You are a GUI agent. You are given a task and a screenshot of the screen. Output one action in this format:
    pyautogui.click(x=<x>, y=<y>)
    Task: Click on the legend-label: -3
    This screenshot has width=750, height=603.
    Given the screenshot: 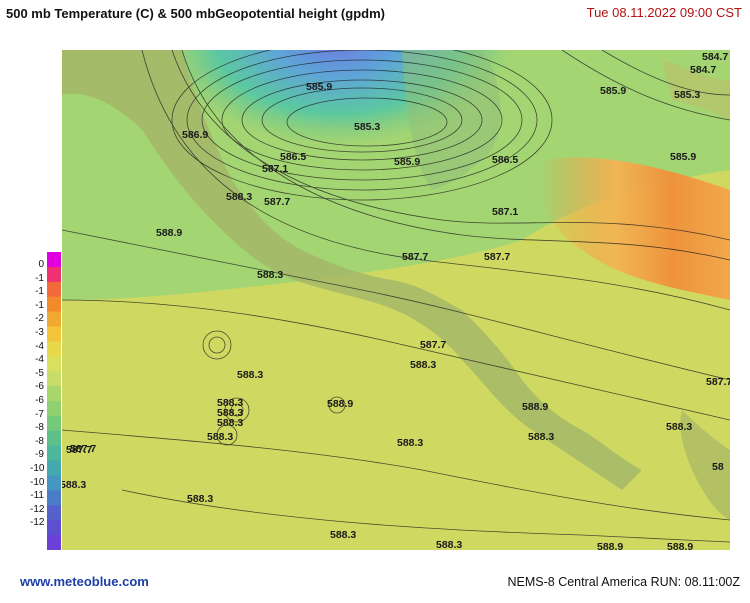 What is the action you would take?
    pyautogui.click(x=39, y=332)
    